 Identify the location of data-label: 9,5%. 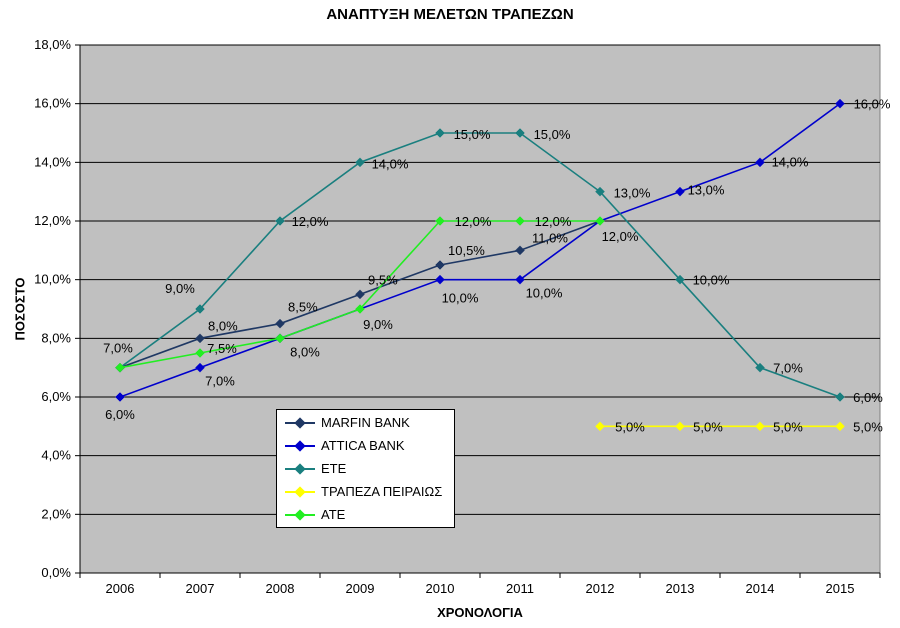
(383, 279).